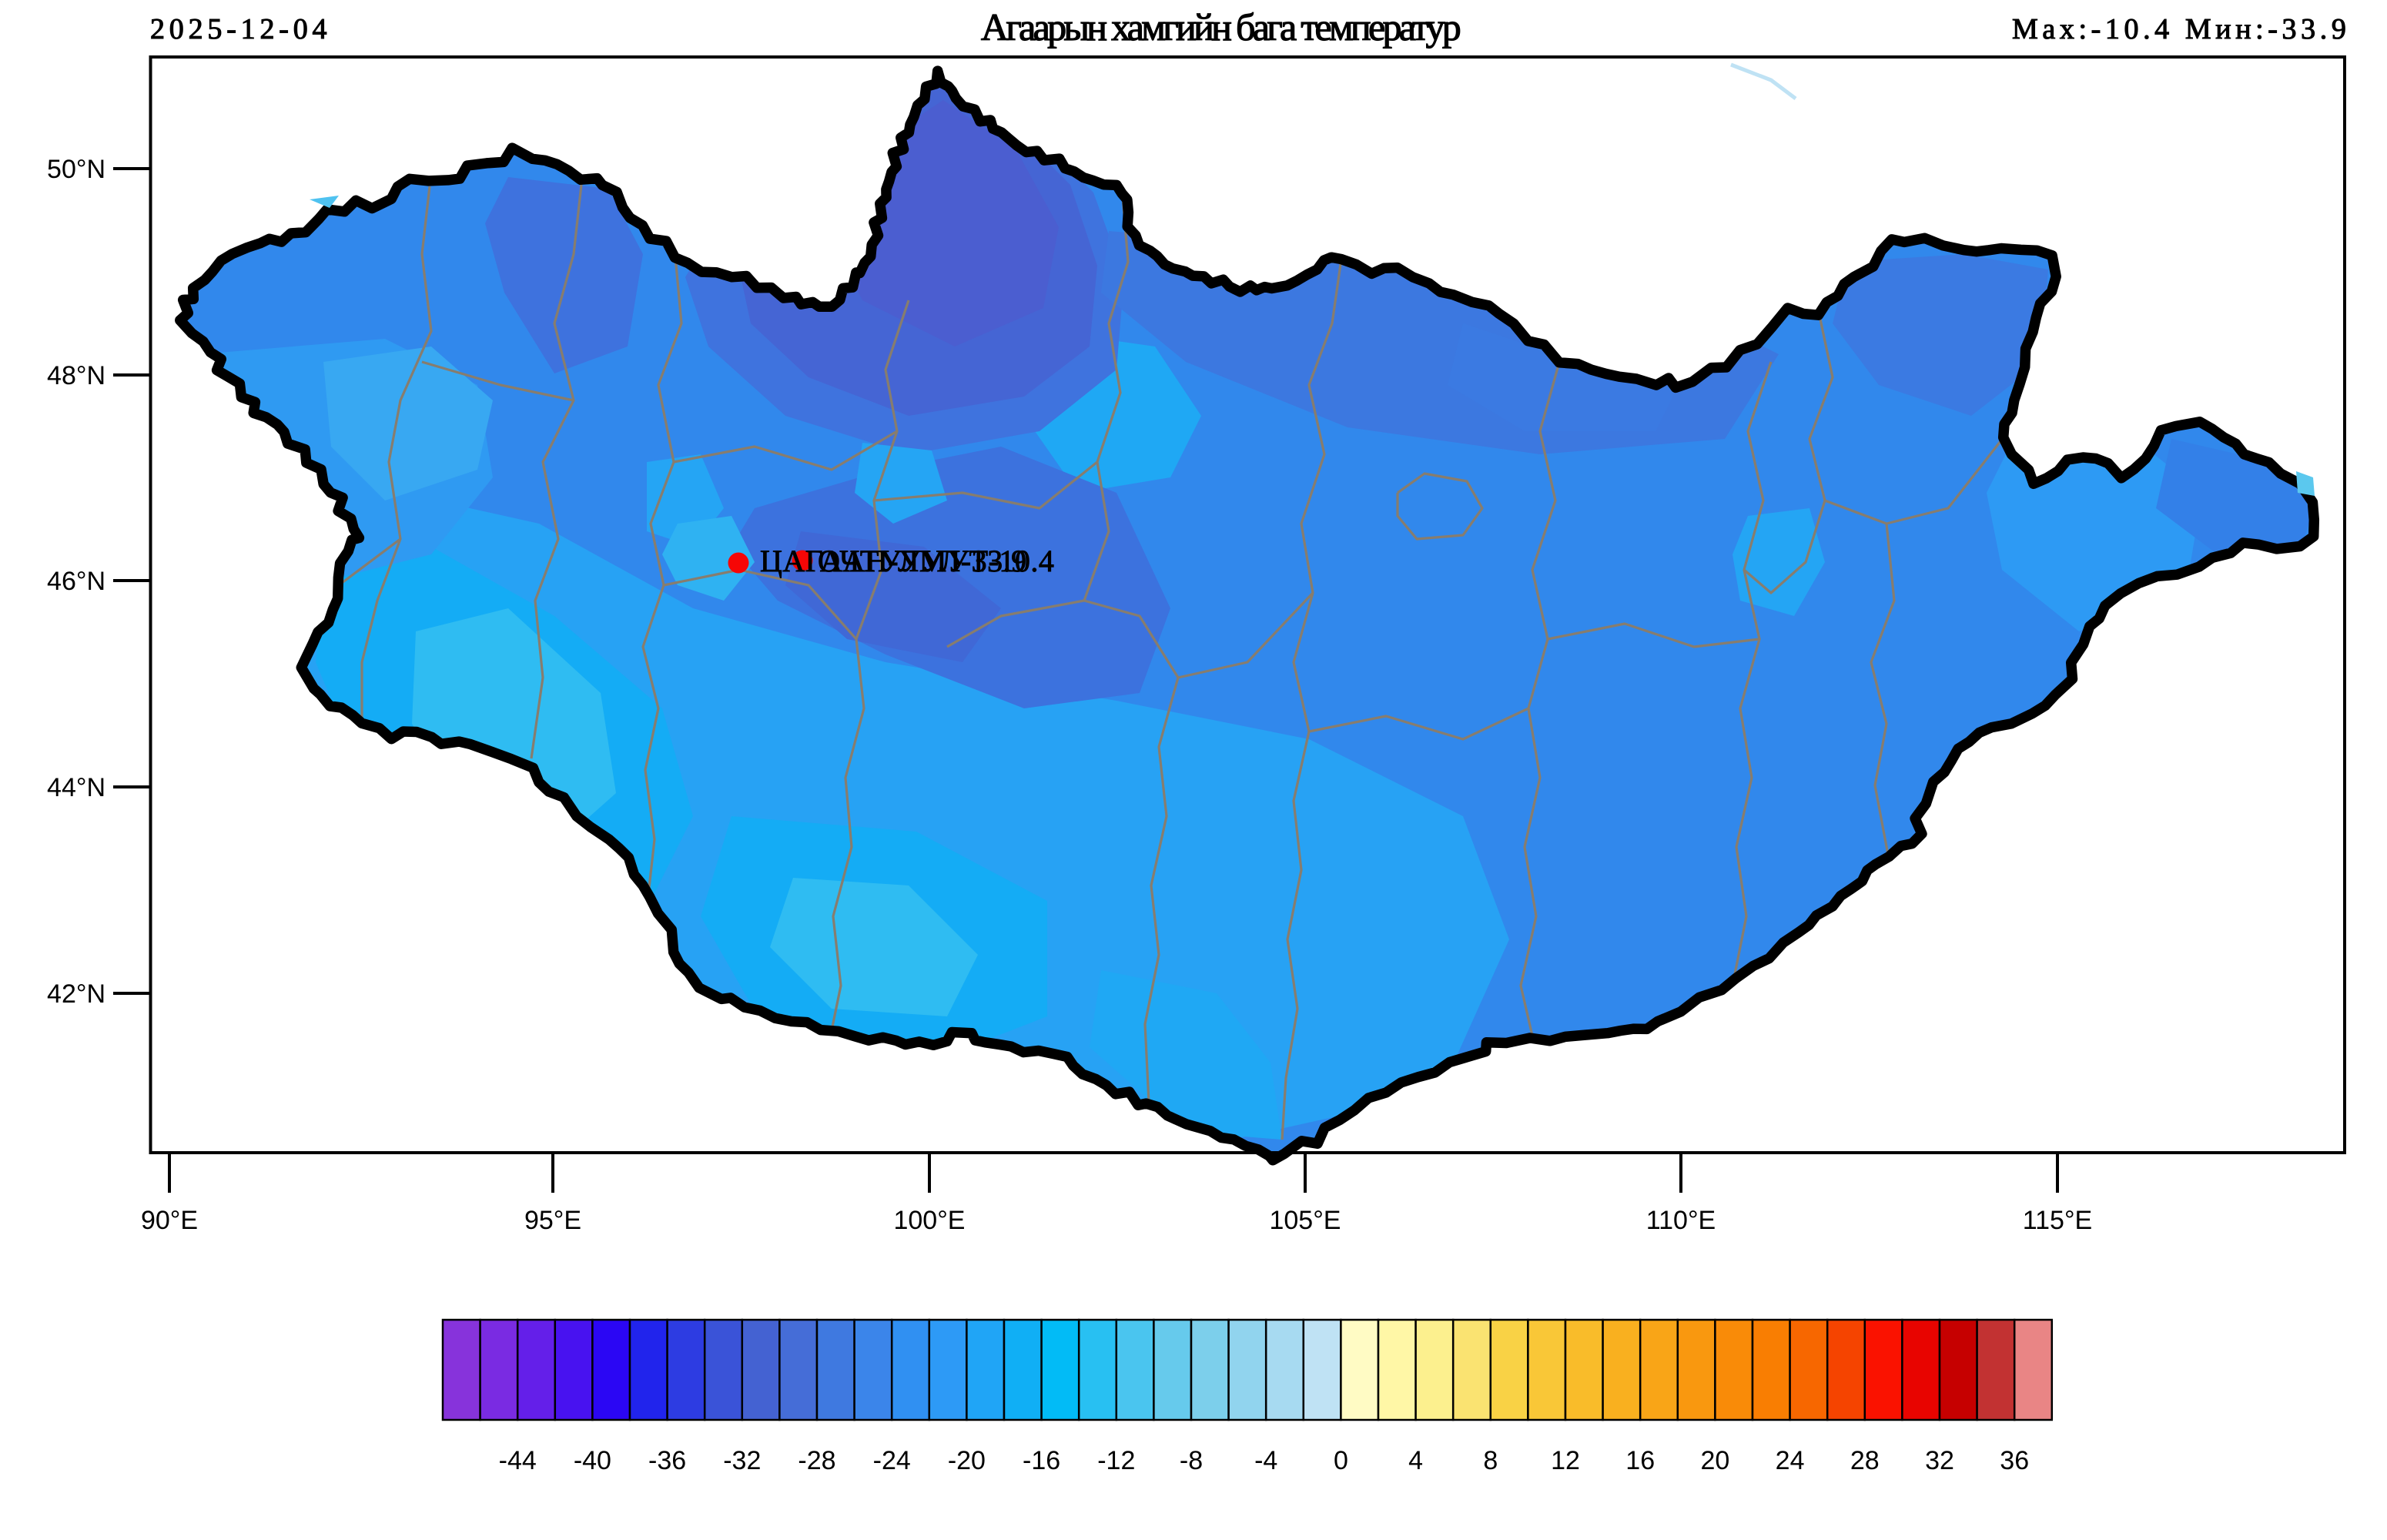  Describe the element at coordinates (2181, 29) in the screenshot. I see `svg-text: Max:-10.4 Мин:-33.9` at that location.